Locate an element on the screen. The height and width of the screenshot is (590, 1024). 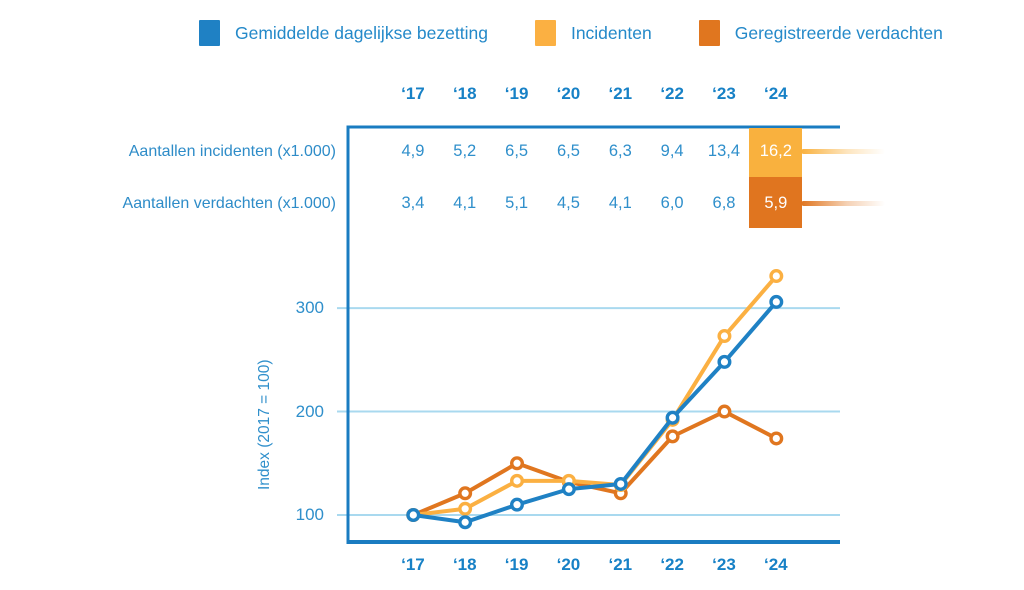
series-line-incidenten is located at coordinates (595, 395).